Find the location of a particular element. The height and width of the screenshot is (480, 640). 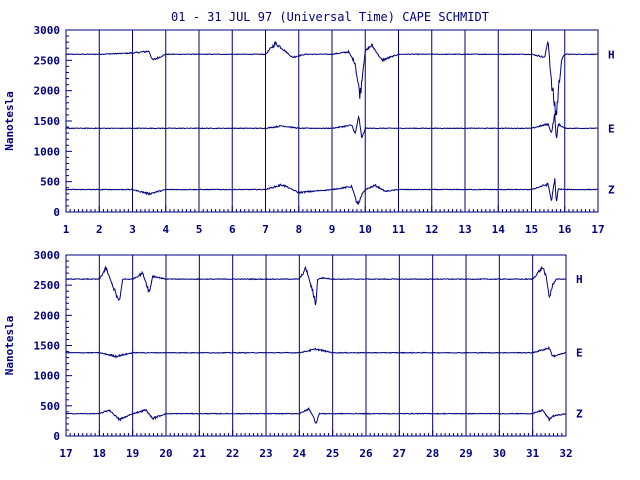

x-tick-label: 27 is located at coordinates (399, 453).